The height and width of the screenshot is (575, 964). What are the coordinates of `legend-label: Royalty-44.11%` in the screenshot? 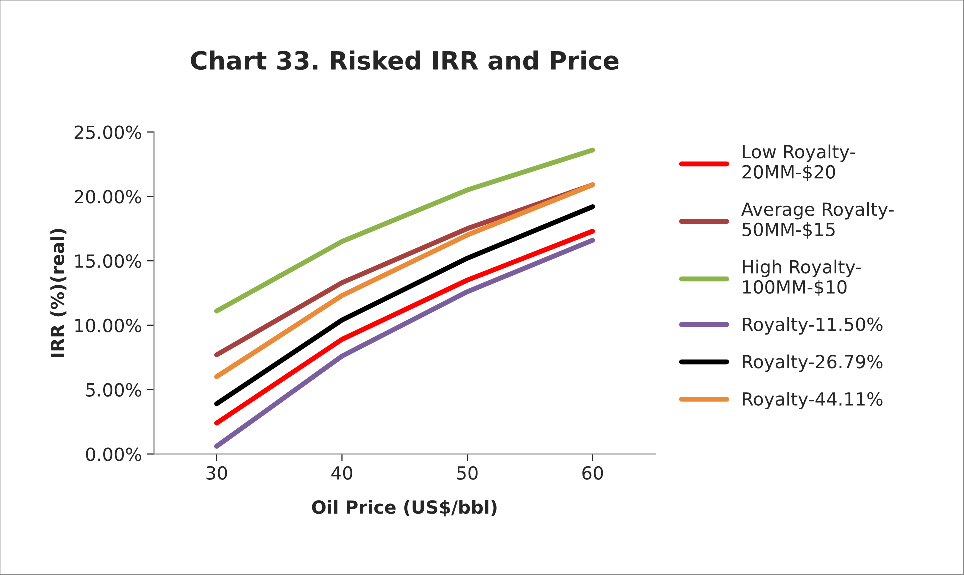 It's located at (813, 401).